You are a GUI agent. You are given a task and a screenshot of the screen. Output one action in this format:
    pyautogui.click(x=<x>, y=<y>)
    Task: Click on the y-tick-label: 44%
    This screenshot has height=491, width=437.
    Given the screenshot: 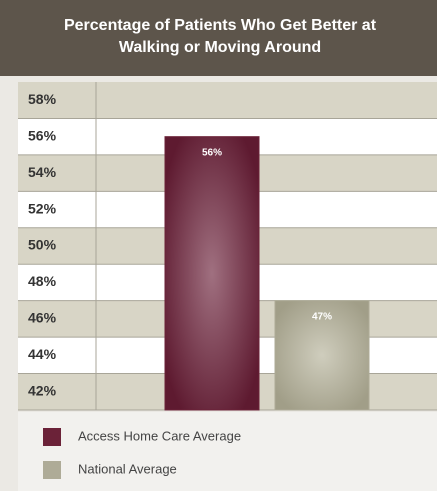 What is the action you would take?
    pyautogui.click(x=42, y=354)
    